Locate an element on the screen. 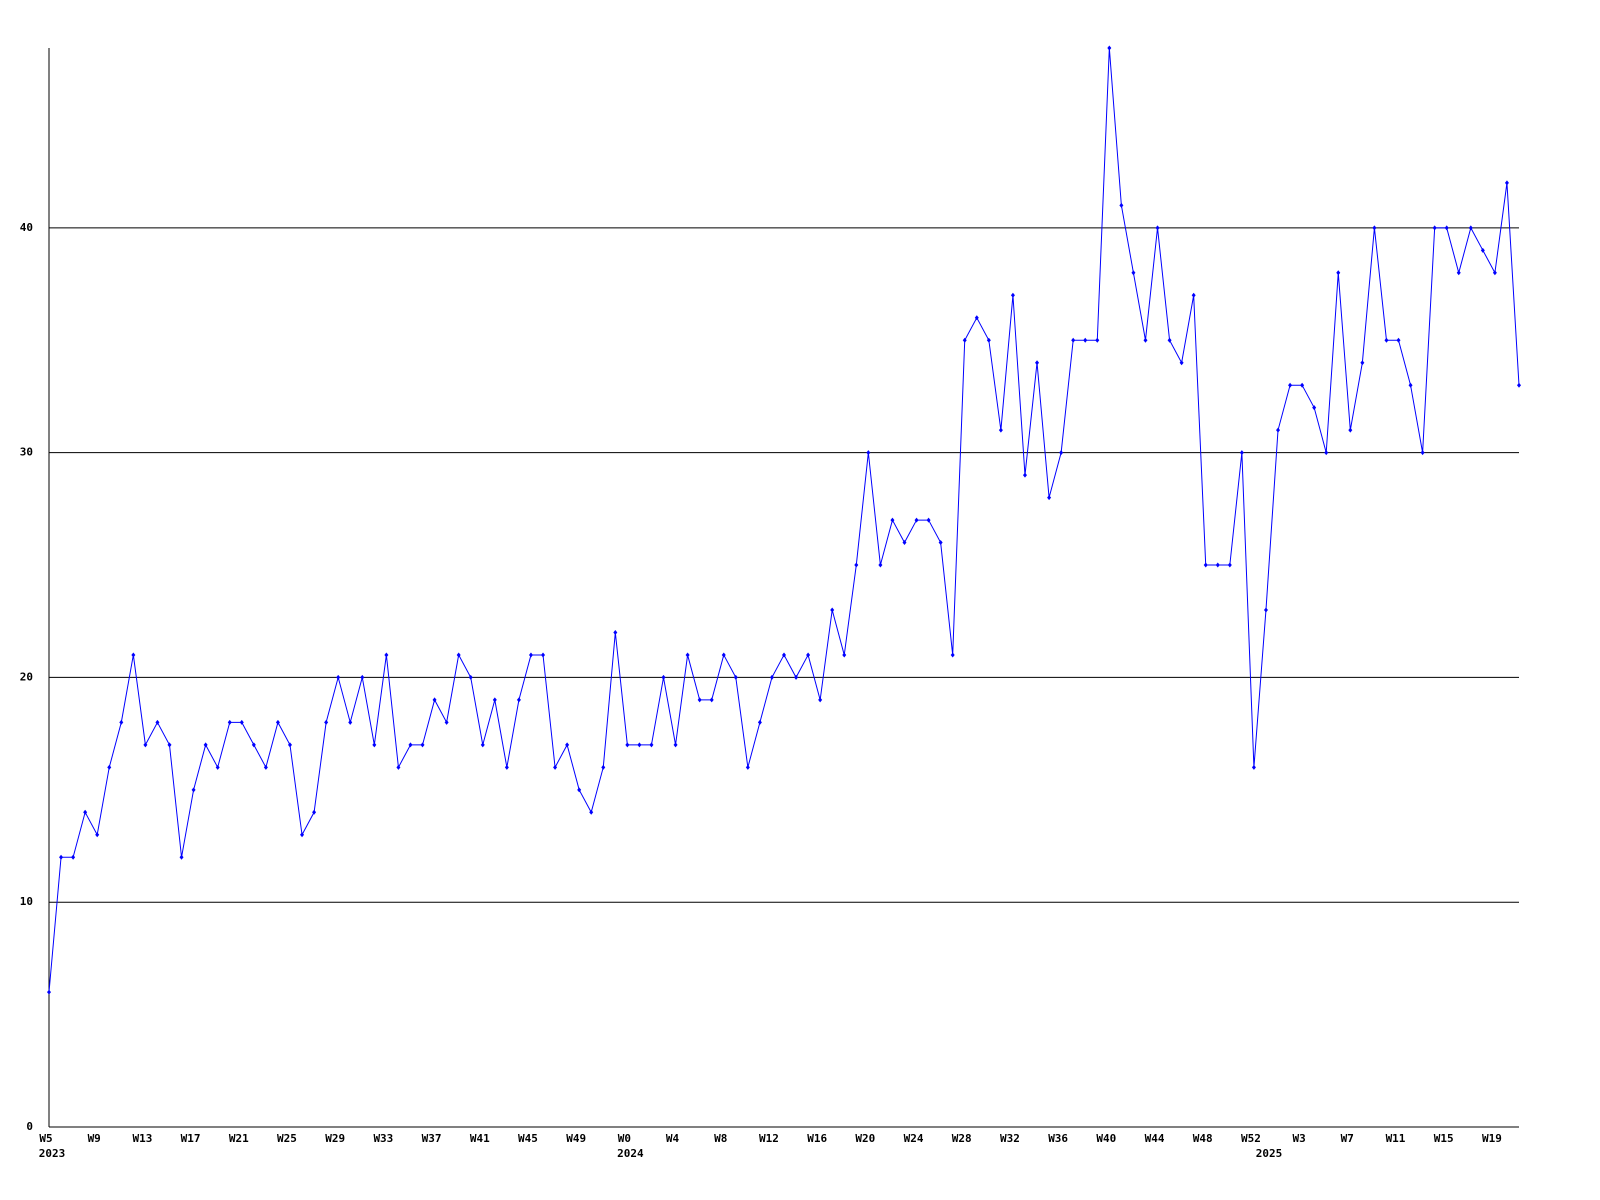 The width and height of the screenshot is (1600, 1200). y-tick-label: 20 is located at coordinates (26, 676).